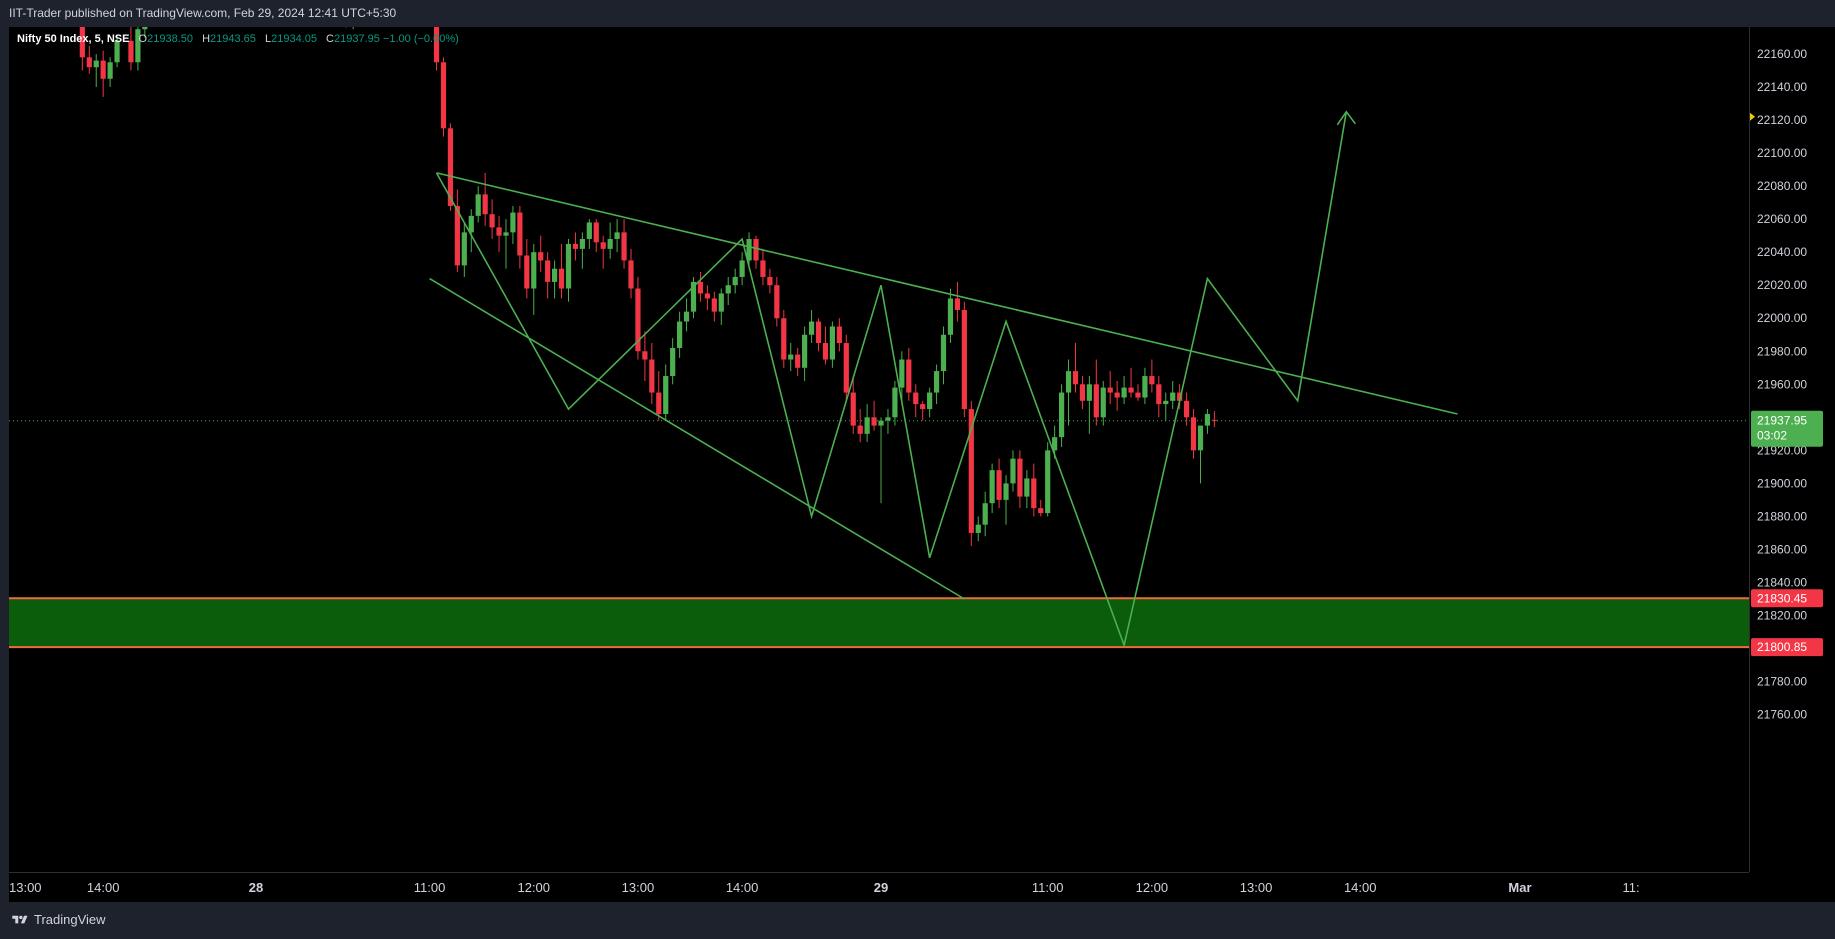 This screenshot has height=939, width=1835. Describe the element at coordinates (1782, 351) in the screenshot. I see `price-tick-label: 21980.00` at that location.